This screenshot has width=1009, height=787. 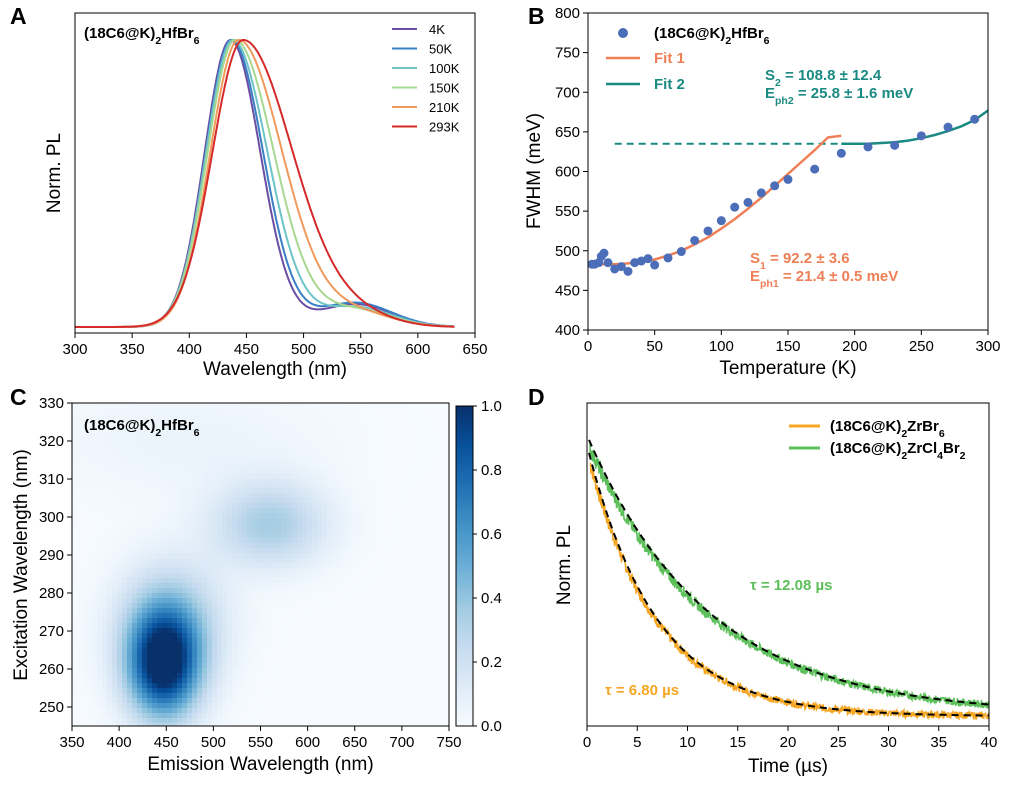 I want to click on x-tick-label: 400, so click(x=189, y=349).